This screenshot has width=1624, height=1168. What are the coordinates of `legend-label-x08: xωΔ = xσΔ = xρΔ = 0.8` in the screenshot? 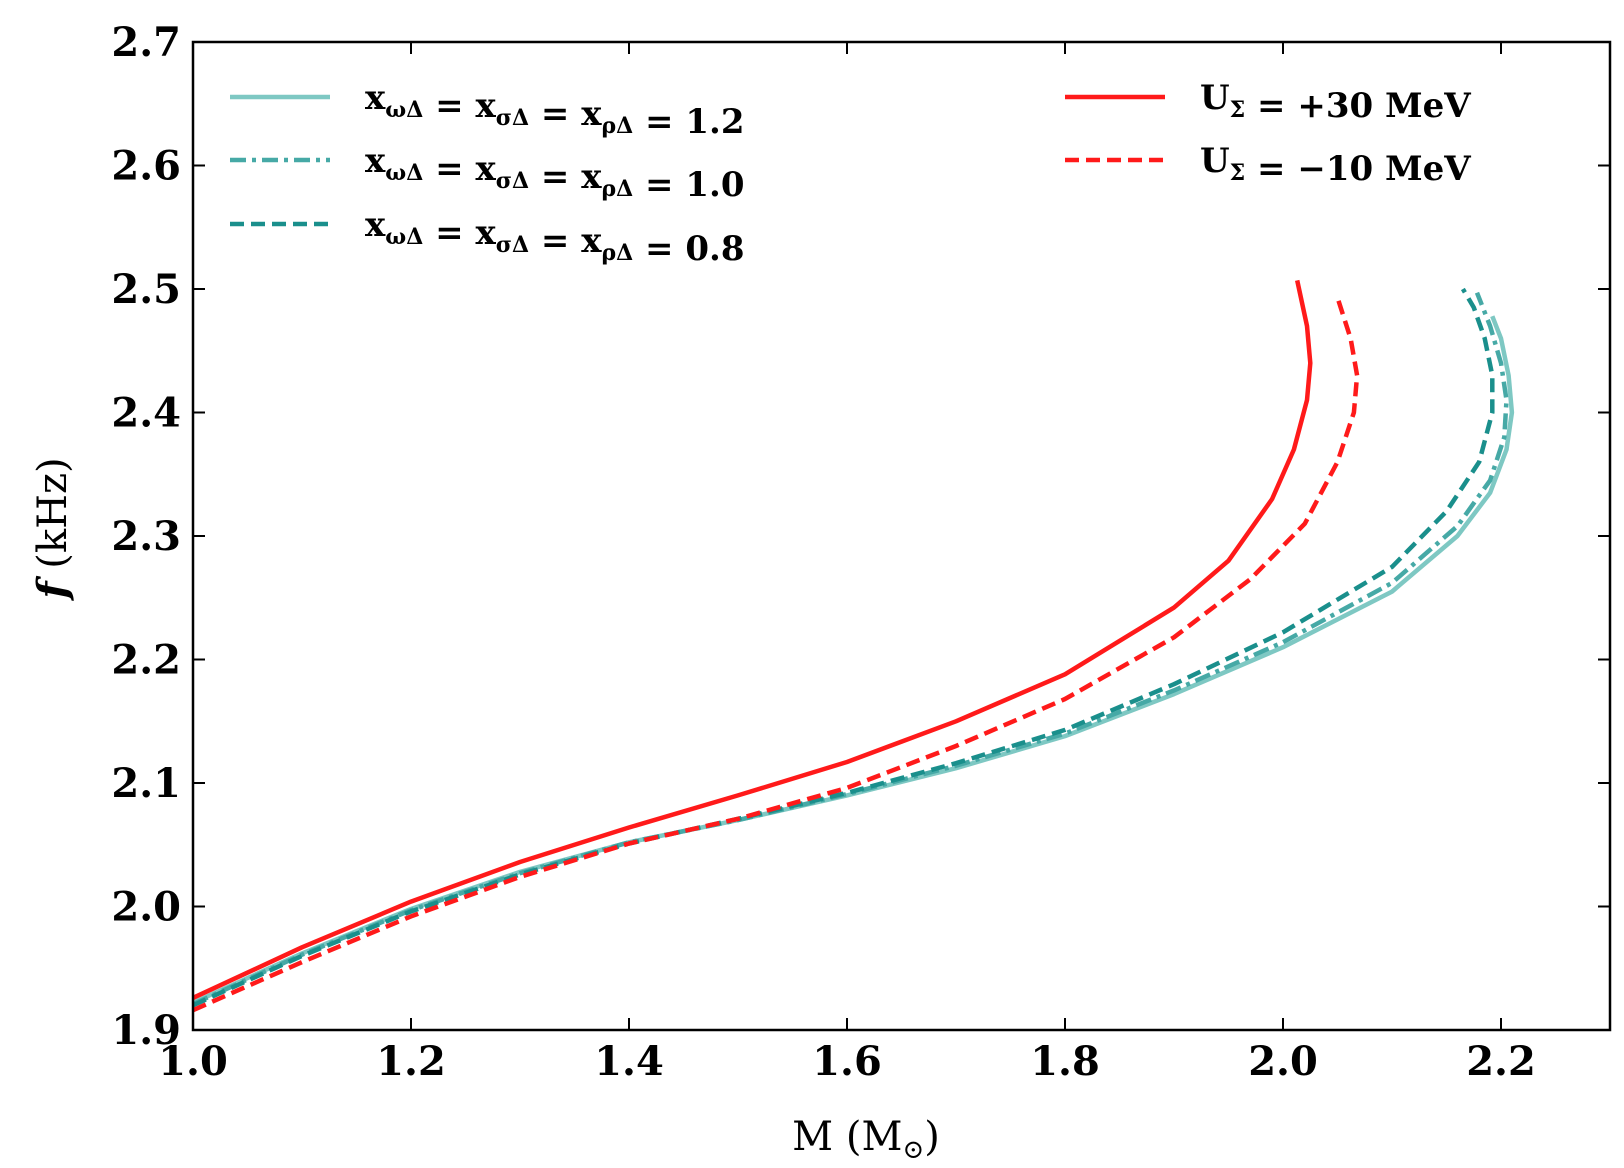 It's located at (555, 237).